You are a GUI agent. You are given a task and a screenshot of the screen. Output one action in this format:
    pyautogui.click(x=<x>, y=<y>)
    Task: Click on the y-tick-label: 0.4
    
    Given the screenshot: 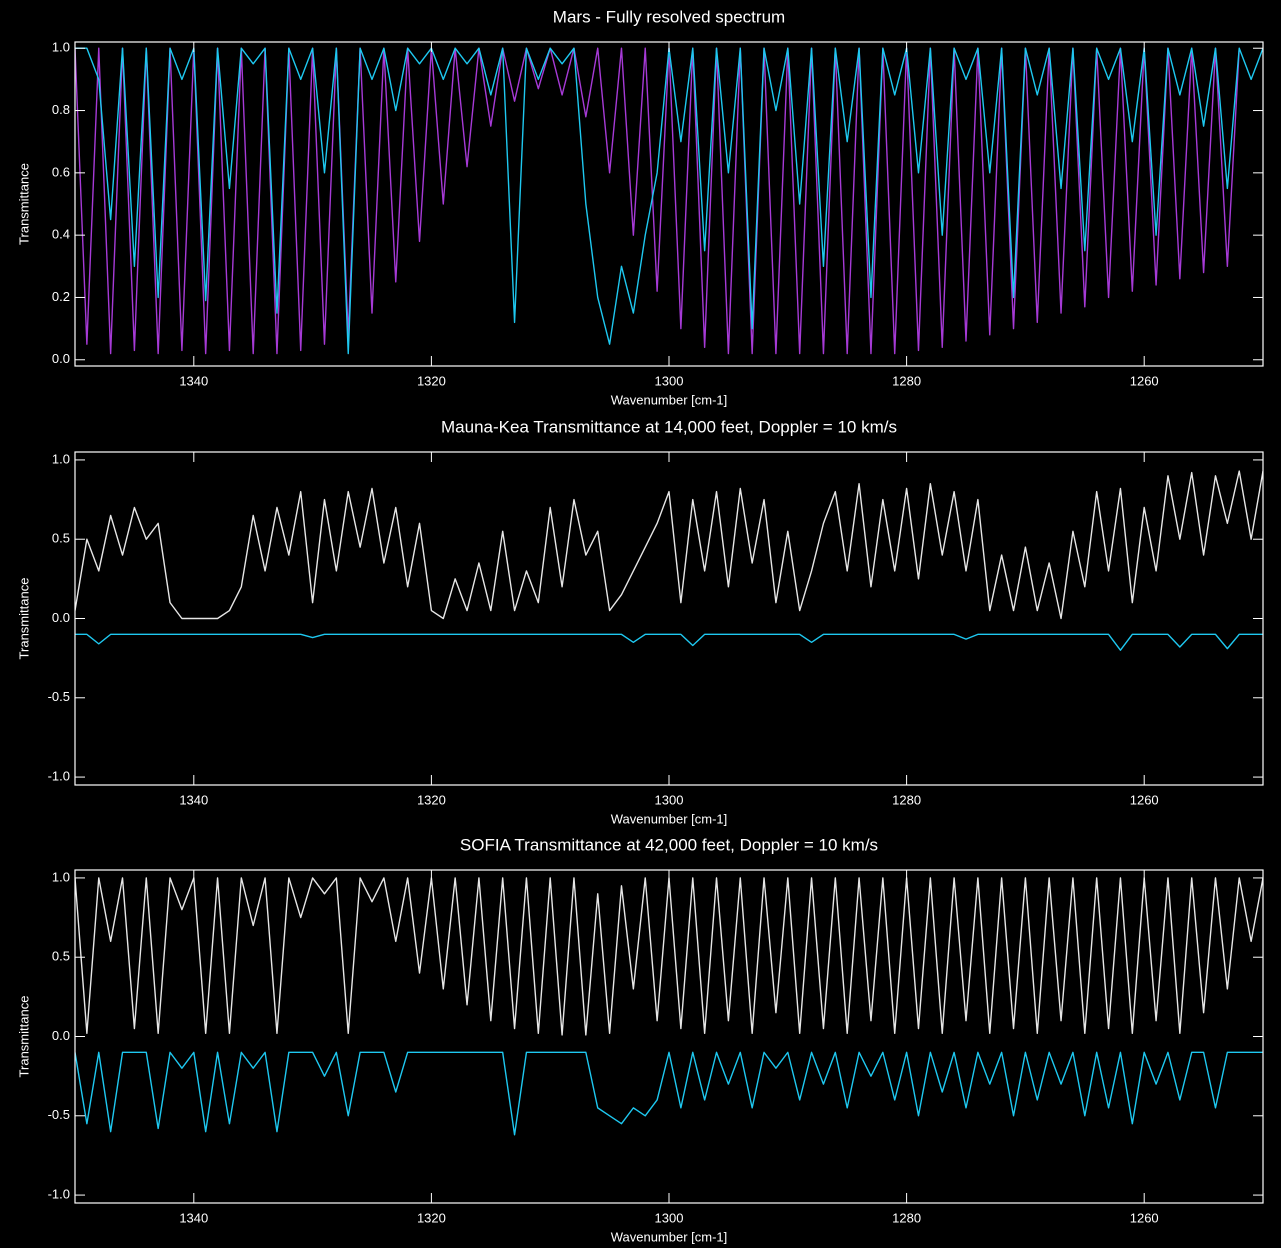 What is the action you would take?
    pyautogui.click(x=61, y=234)
    